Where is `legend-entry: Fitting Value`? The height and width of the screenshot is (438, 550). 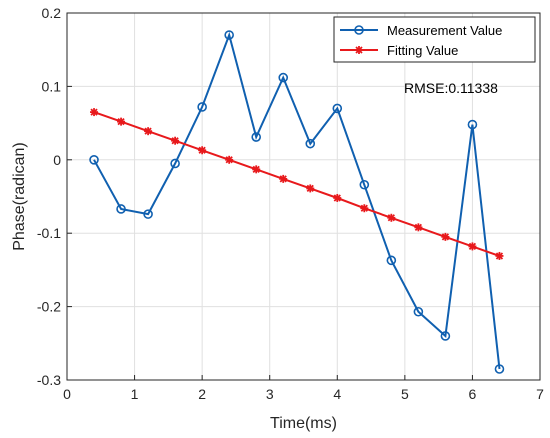 legend-entry: Fitting Value is located at coordinates (399, 50).